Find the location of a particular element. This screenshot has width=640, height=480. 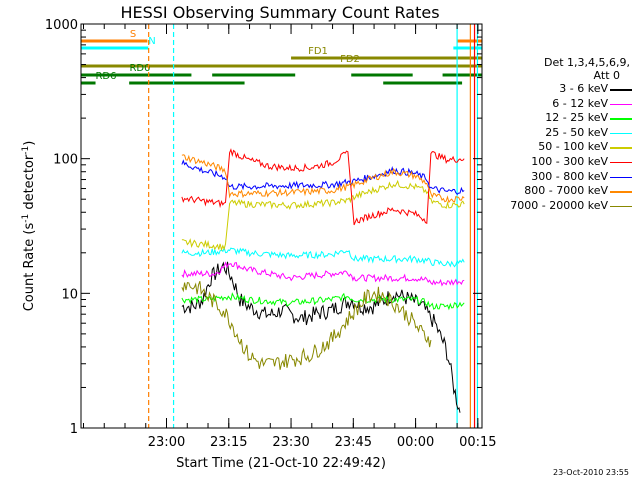

y-axis-label-part: detector is located at coordinates (29, 184).